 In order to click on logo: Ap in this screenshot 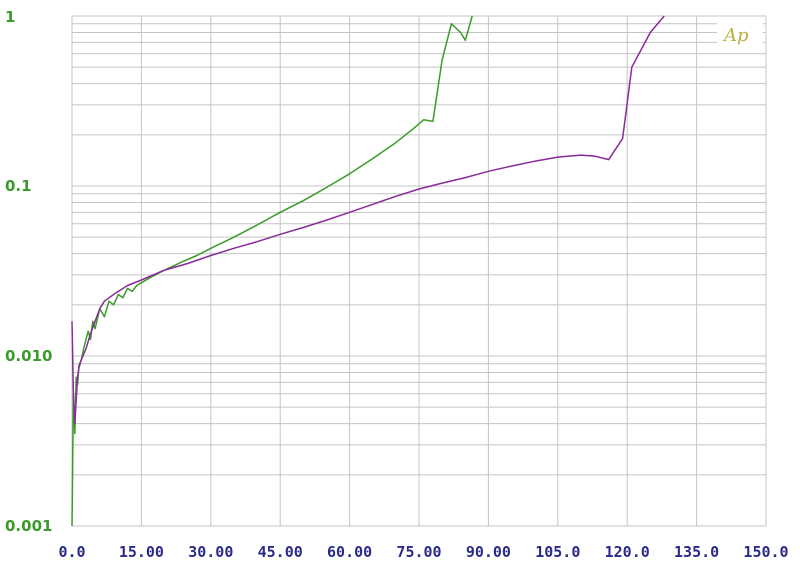, I will do `click(740, 34)`.